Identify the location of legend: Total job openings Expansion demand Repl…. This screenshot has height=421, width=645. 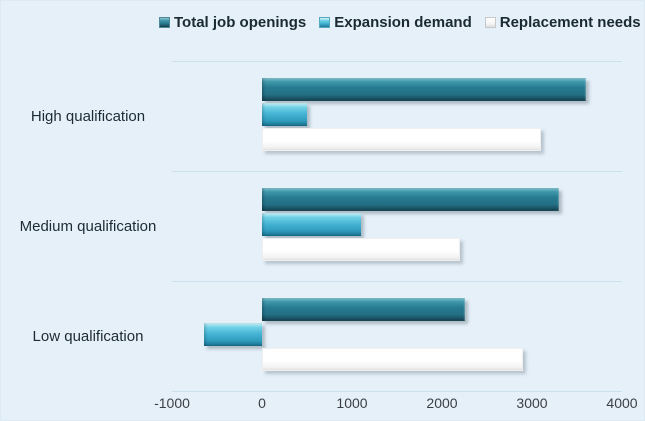
(400, 22).